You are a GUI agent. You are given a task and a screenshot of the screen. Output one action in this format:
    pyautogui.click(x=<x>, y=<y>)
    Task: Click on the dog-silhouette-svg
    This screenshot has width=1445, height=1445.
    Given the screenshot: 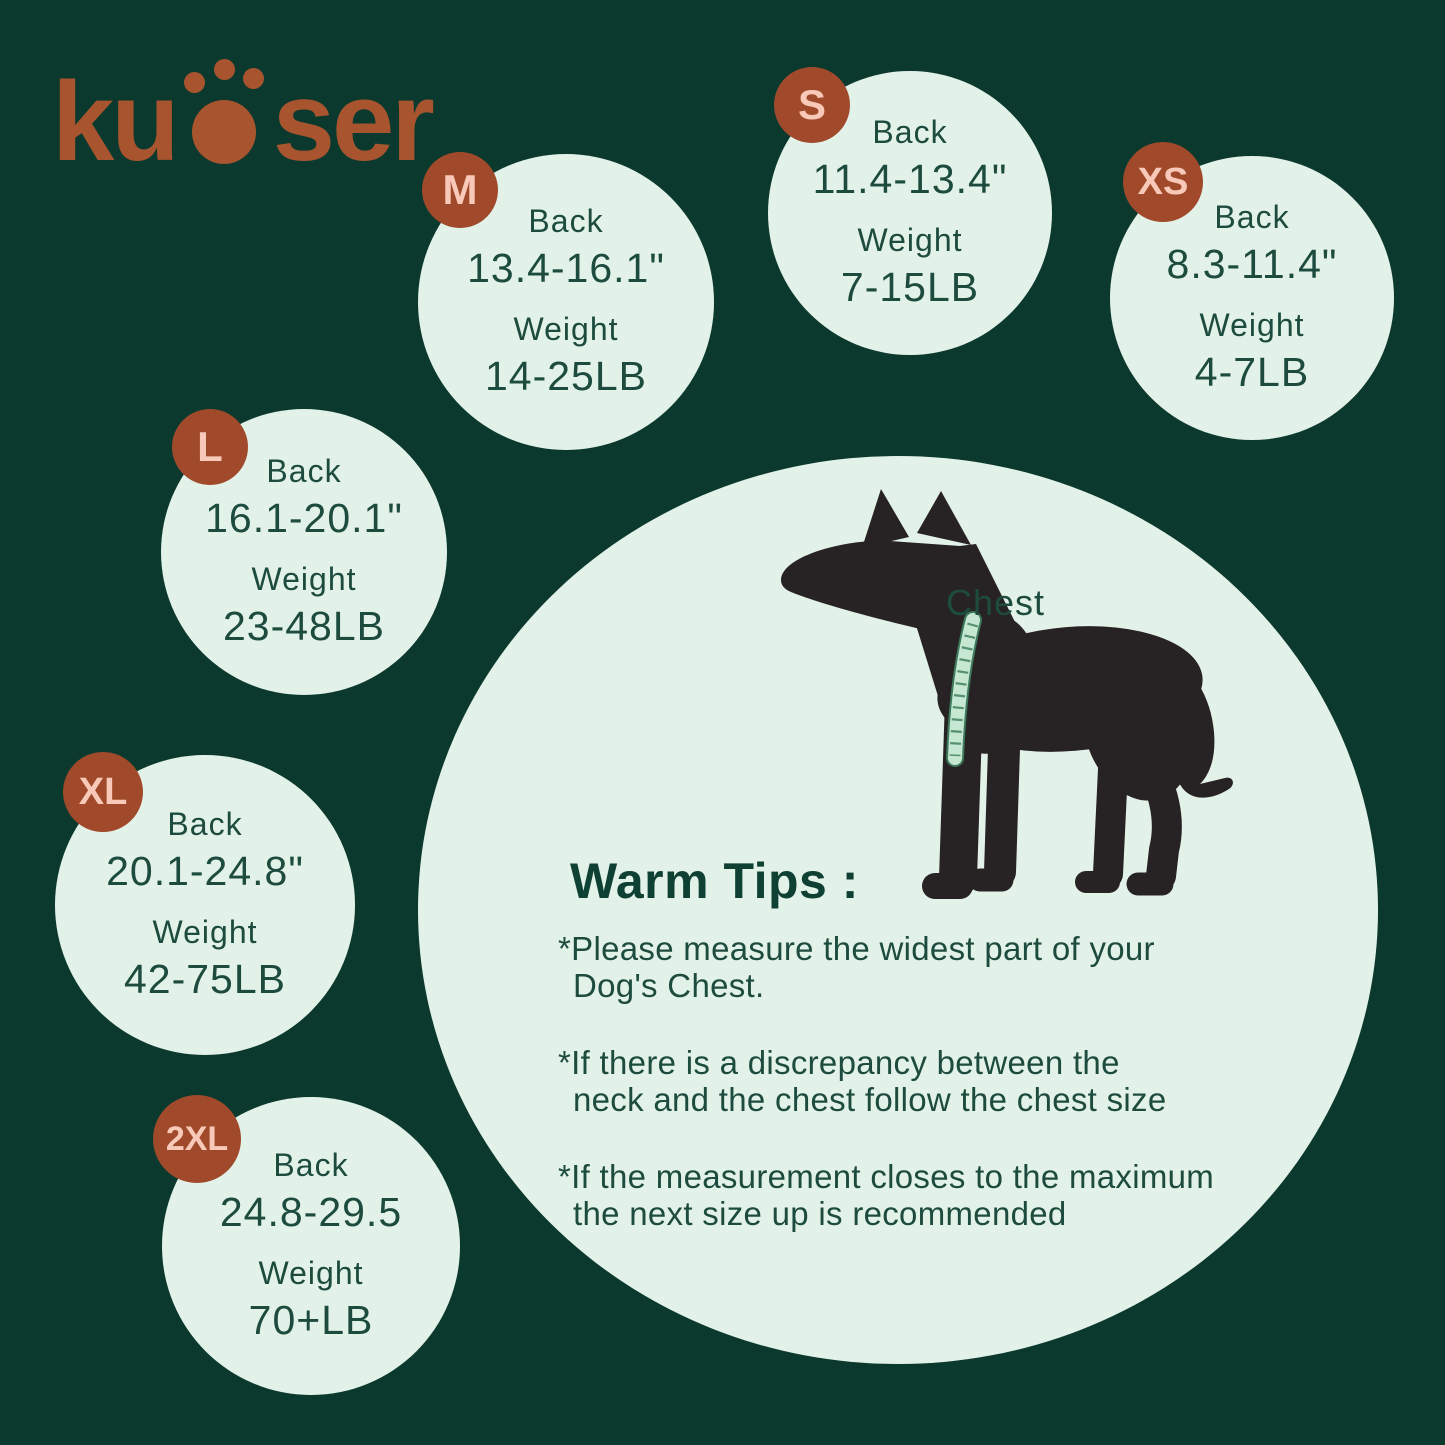 What is the action you would take?
    pyautogui.click(x=1007, y=694)
    